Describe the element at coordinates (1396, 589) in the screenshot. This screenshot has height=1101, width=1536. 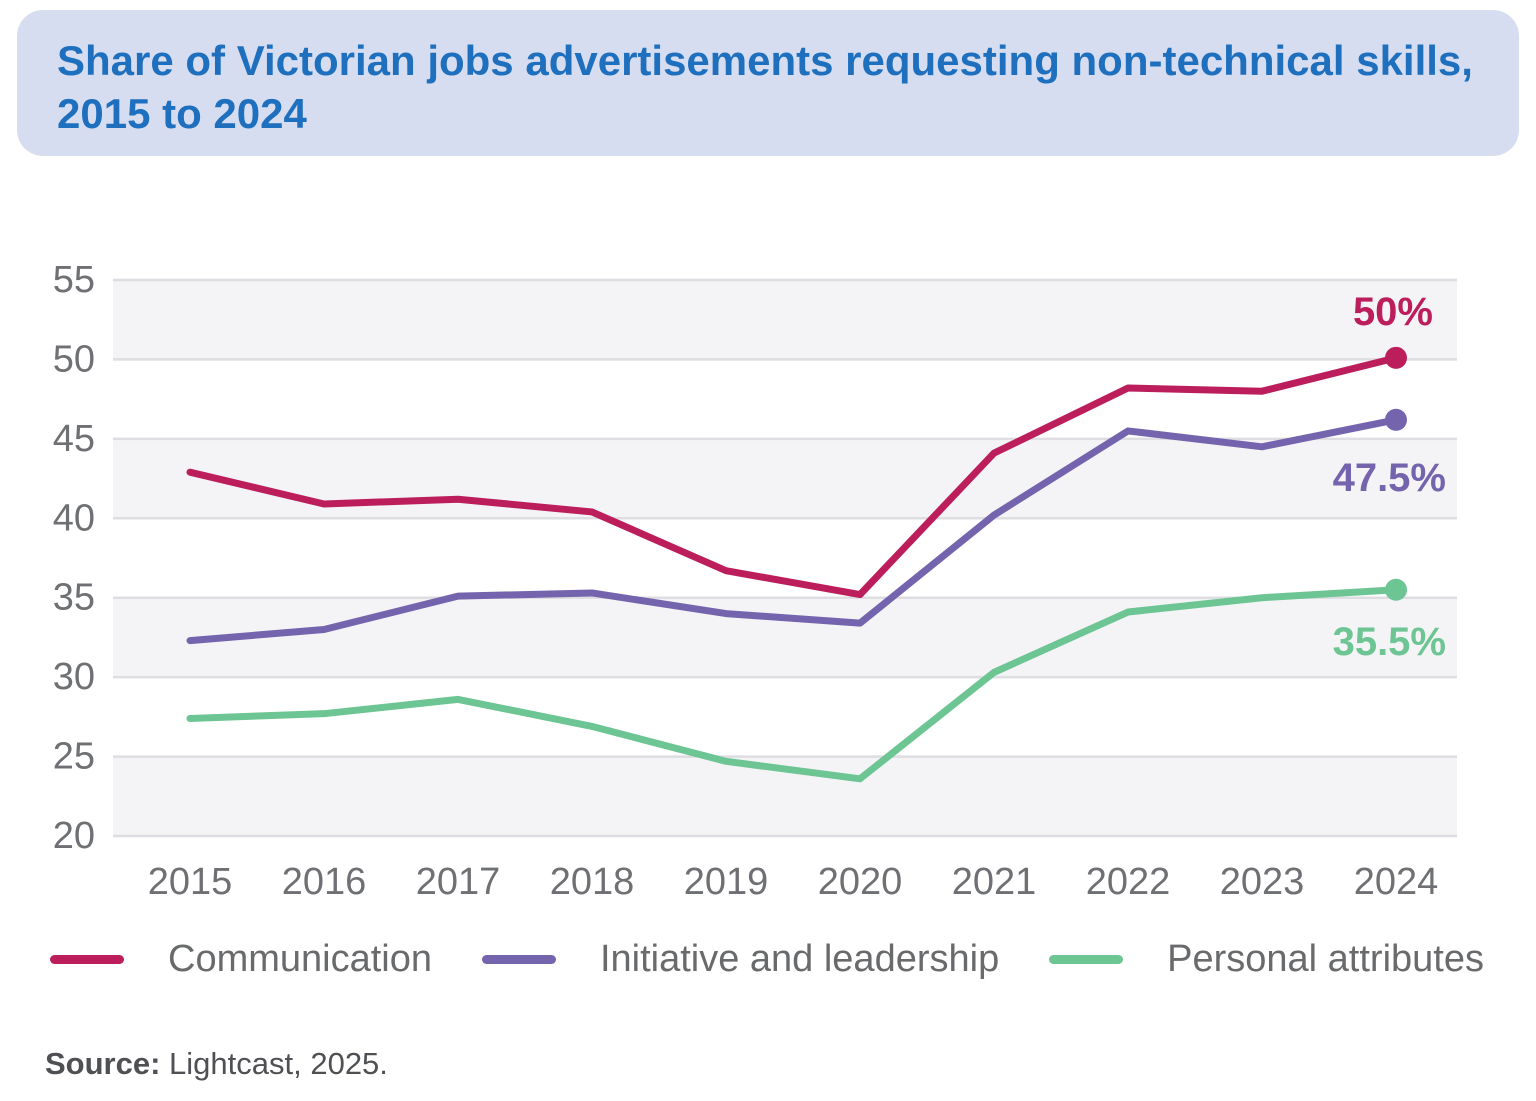
I see `end-dot-personal-attributes` at that location.